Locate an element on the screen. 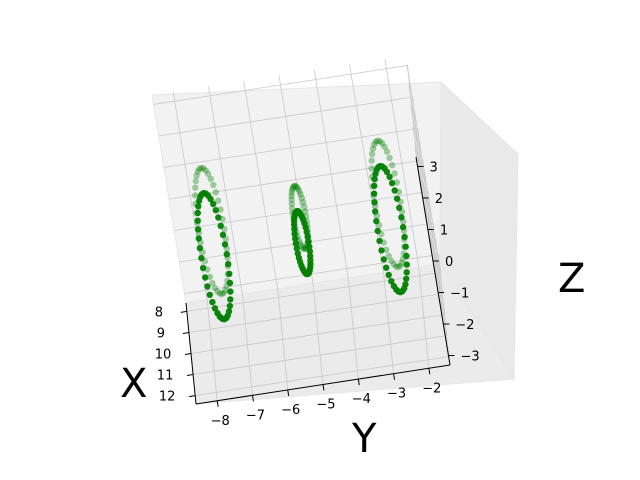 This screenshot has height=480, width=640. x-tick-label: 8 is located at coordinates (159, 312).